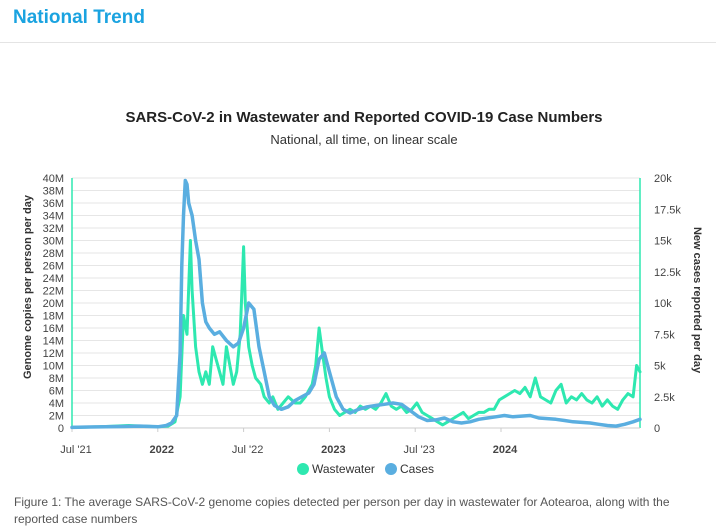 This screenshot has width=716, height=528. I want to click on legend-label-cases: Cases, so click(417, 469).